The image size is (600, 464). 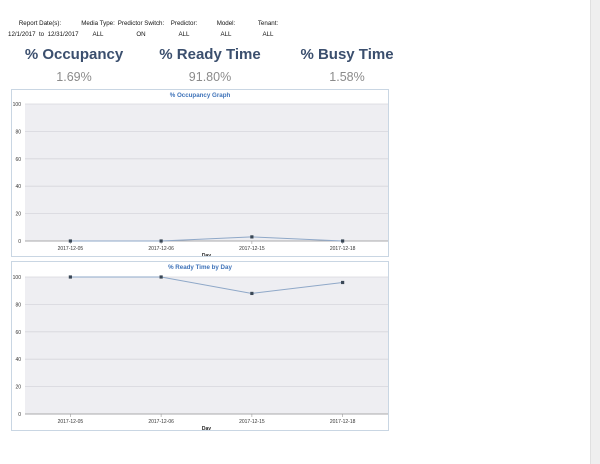 What do you see at coordinates (43, 29) in the screenshot?
I see `filter-report-dates: Report Date(s): 12/1/2017 to 12/31/2017` at bounding box center [43, 29].